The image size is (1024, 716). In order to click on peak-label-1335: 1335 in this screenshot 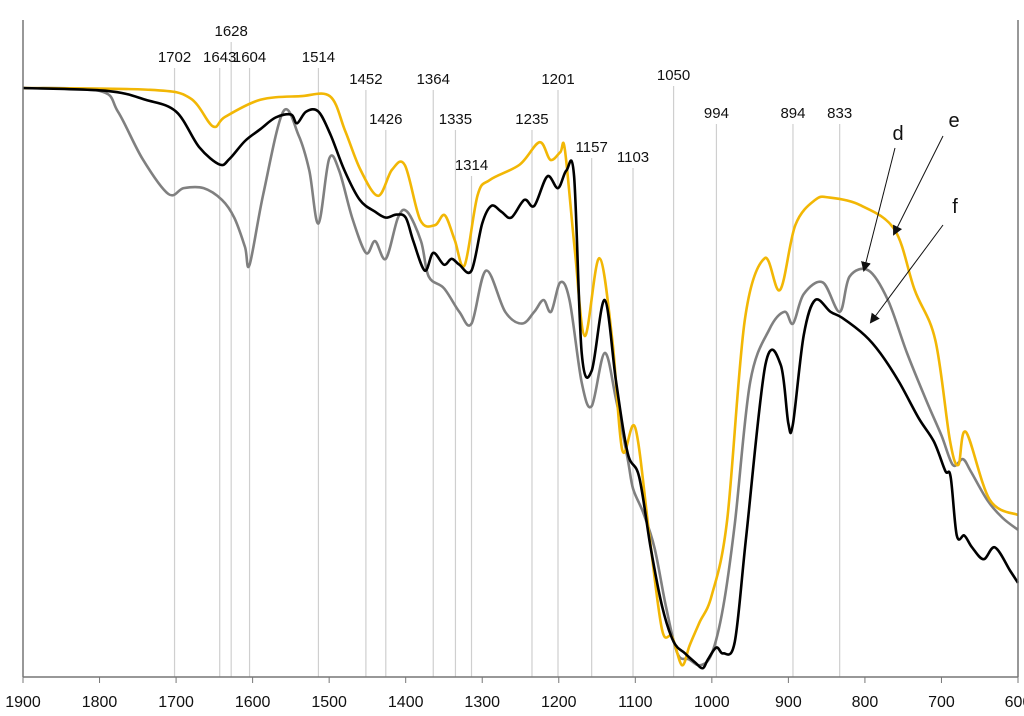, I will do `click(455, 119)`.